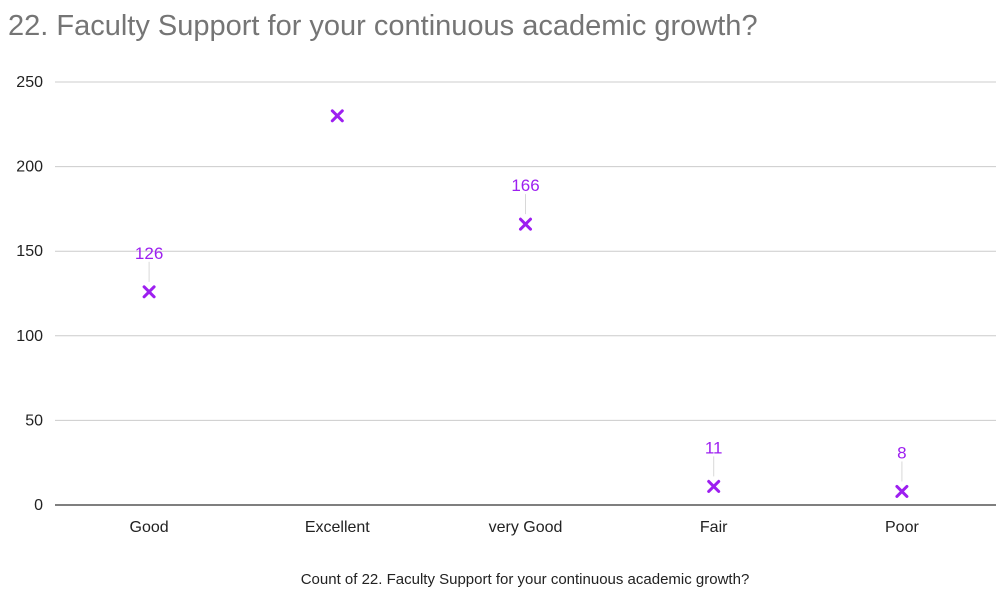 Image resolution: width=996 pixels, height=595 pixels. What do you see at coordinates (29, 336) in the screenshot?
I see `y-tick-label: 100` at bounding box center [29, 336].